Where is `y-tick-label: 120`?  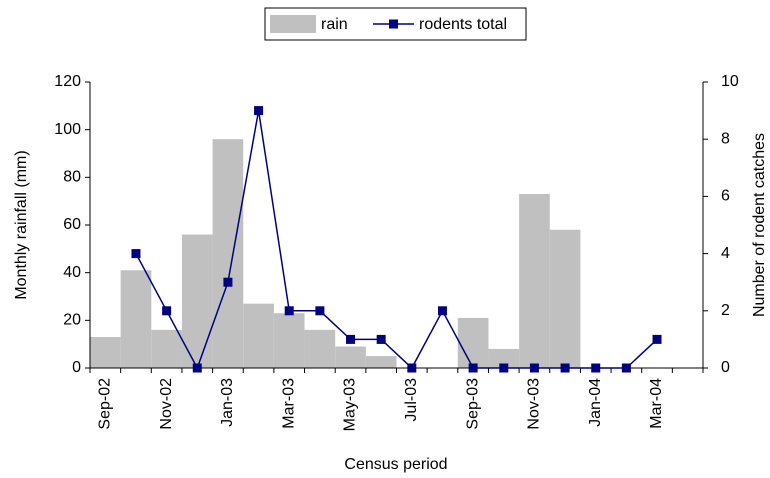
y-tick-label: 120 is located at coordinates (67, 81).